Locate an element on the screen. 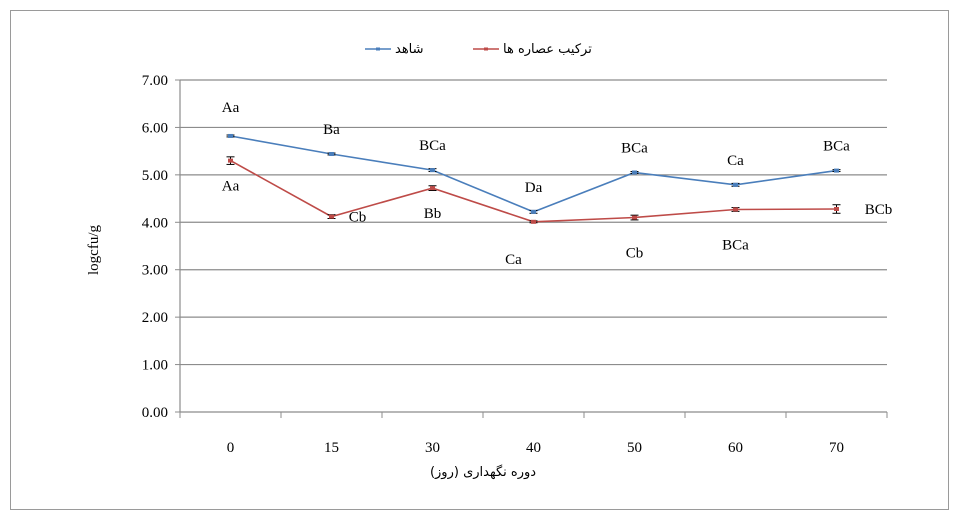 This screenshot has height=510, width=955. x-tick-label: 0 is located at coordinates (231, 448).